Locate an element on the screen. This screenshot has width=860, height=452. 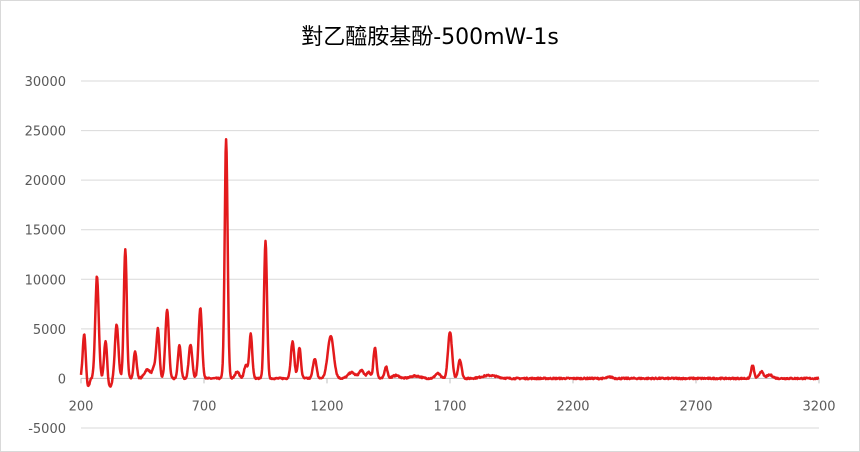
y-tick-label: 30000 is located at coordinates (45, 82).